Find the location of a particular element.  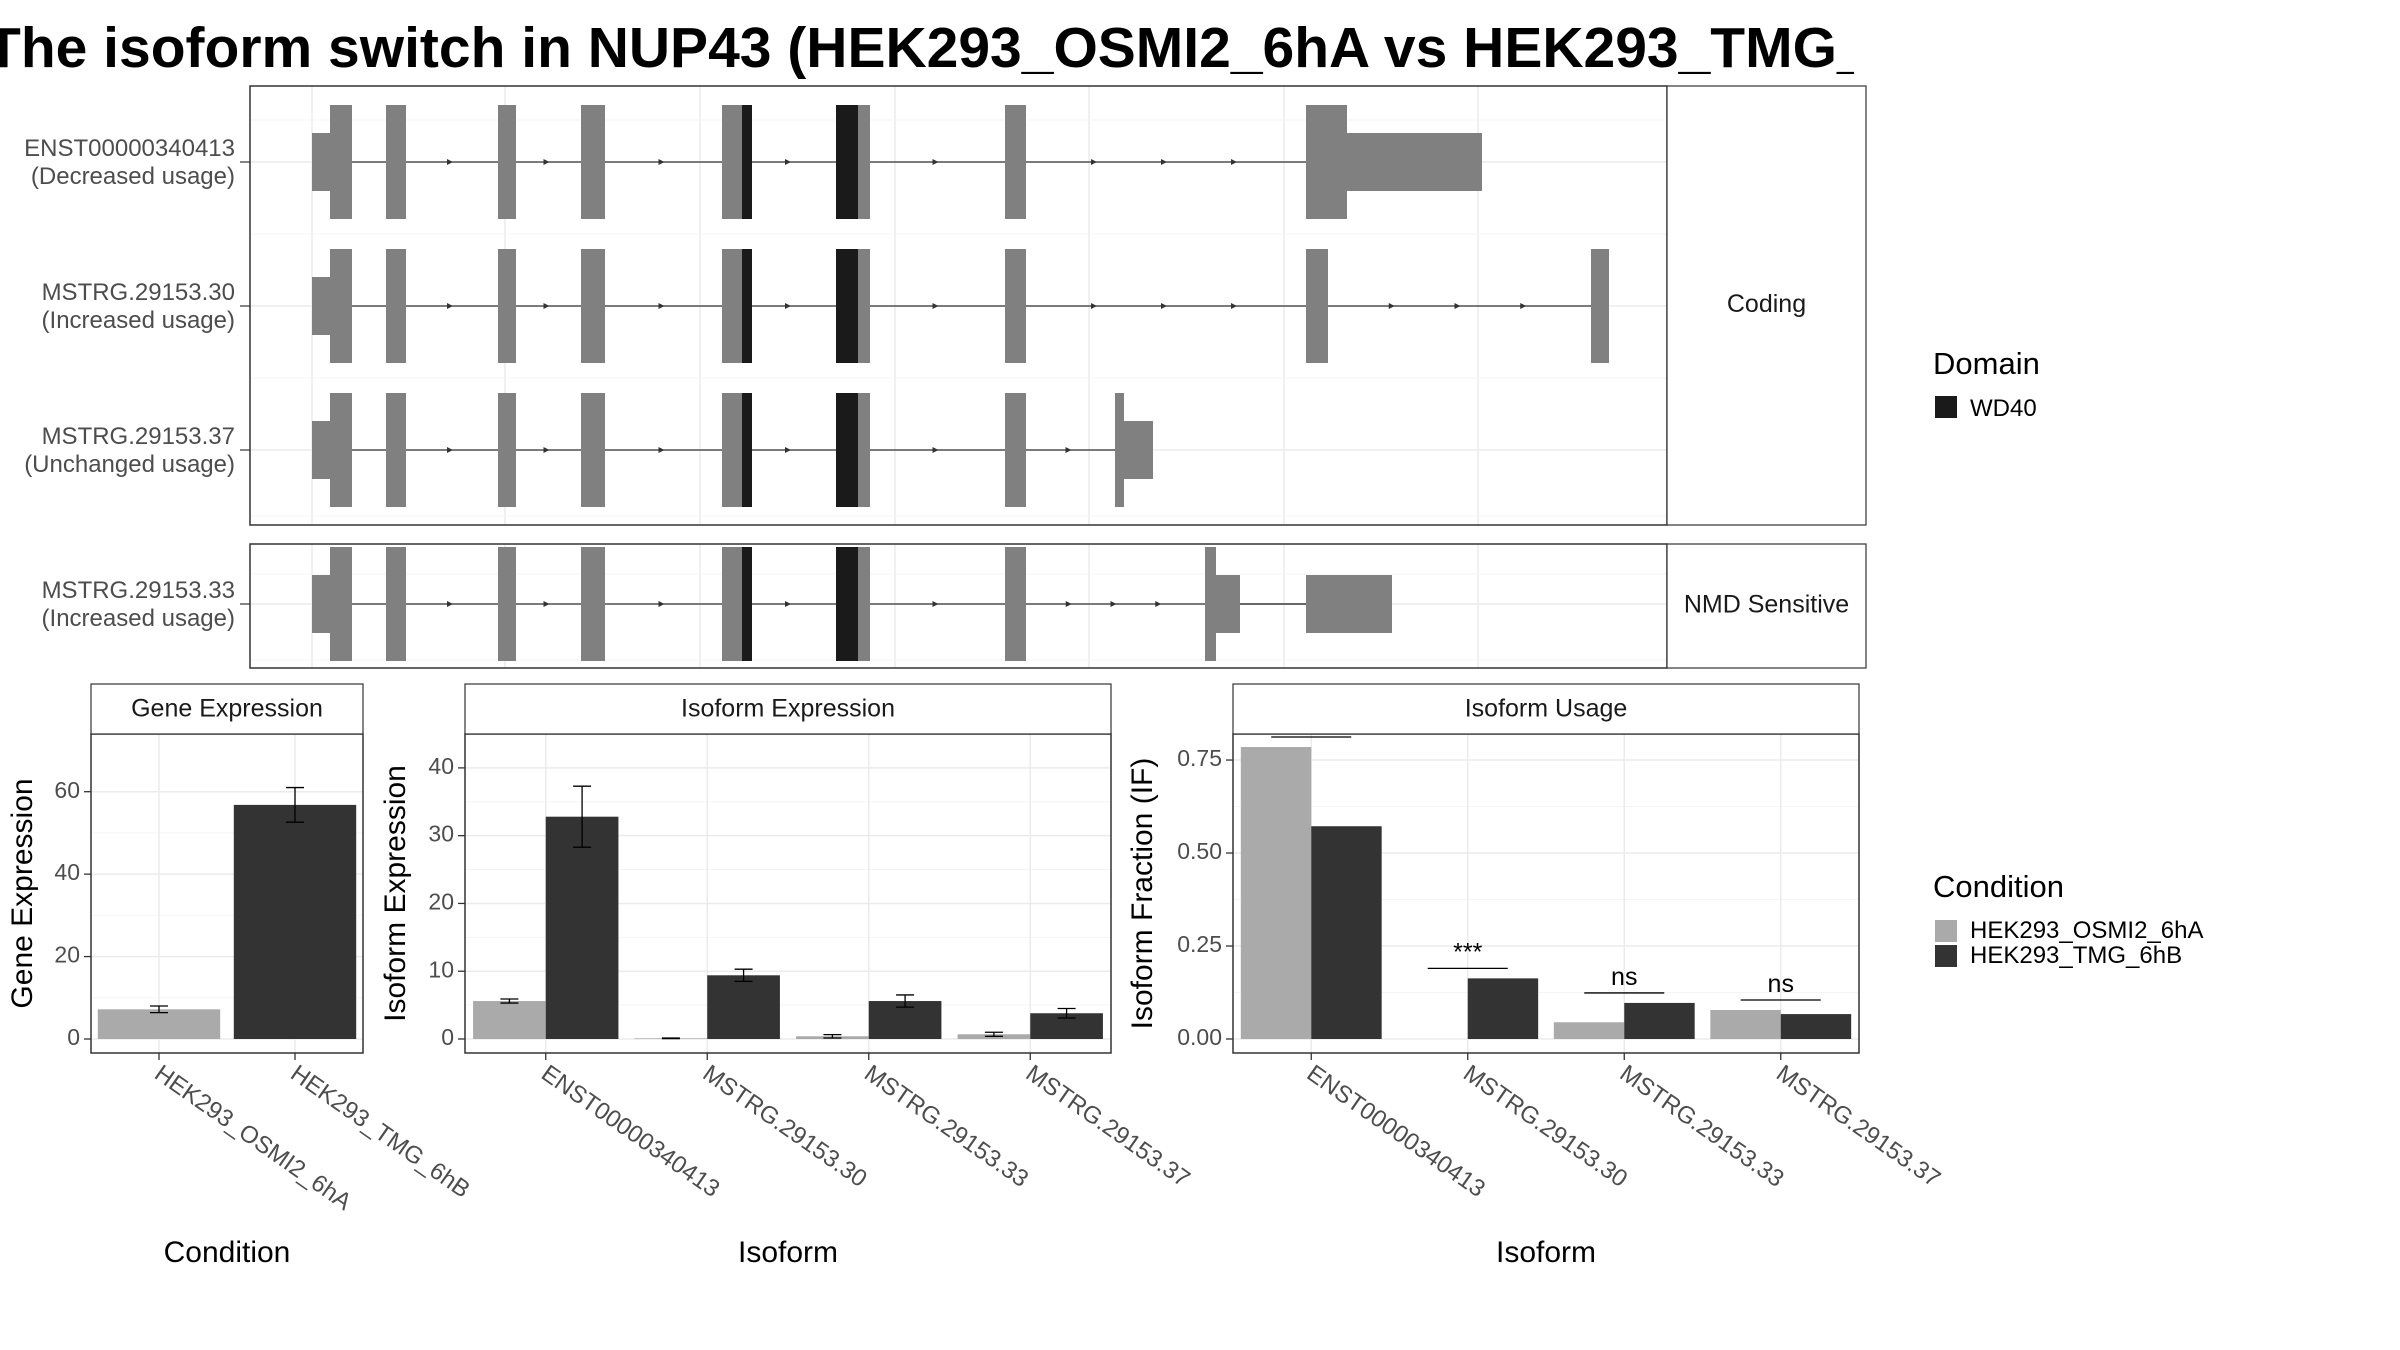

facet-label-0: Coding is located at coordinates (1766, 304).